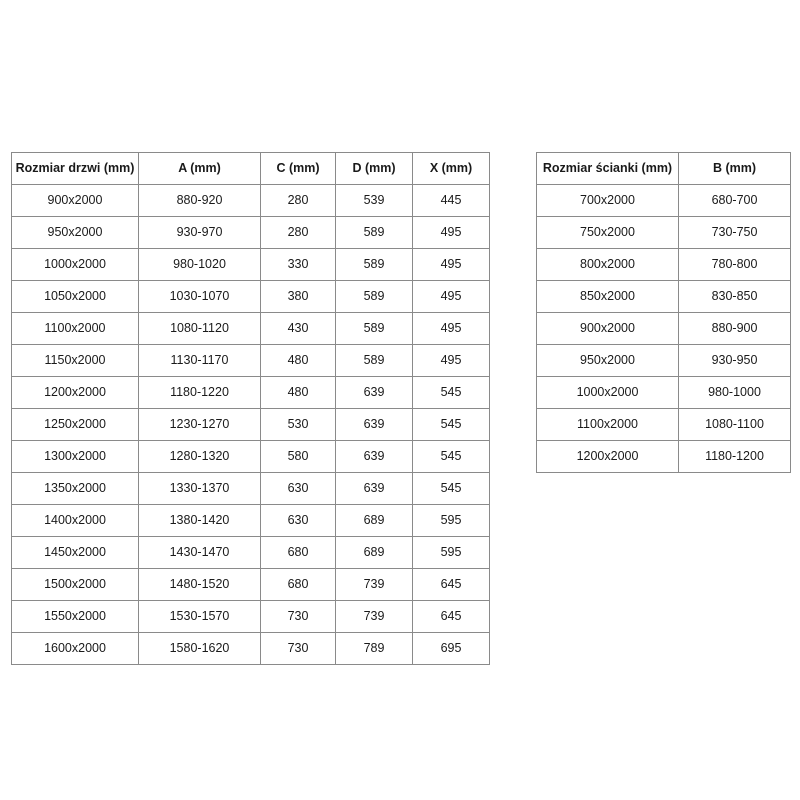 The image size is (800, 800). I want to click on table-row: 750x2000 730-750, so click(663, 232).